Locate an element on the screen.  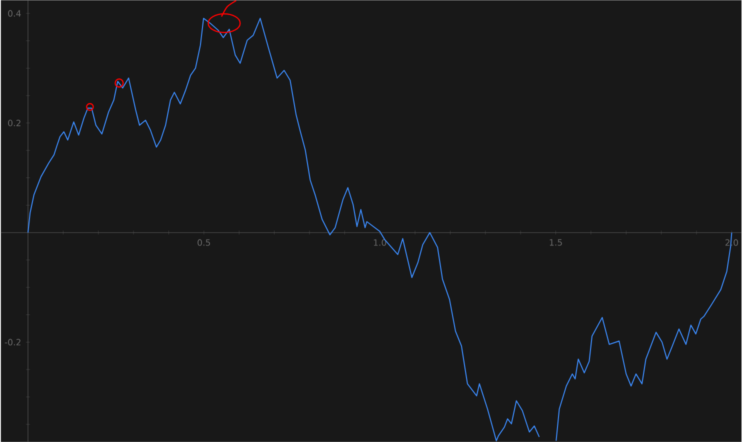
y-tick-label: 0.4 is located at coordinates (14, 13).